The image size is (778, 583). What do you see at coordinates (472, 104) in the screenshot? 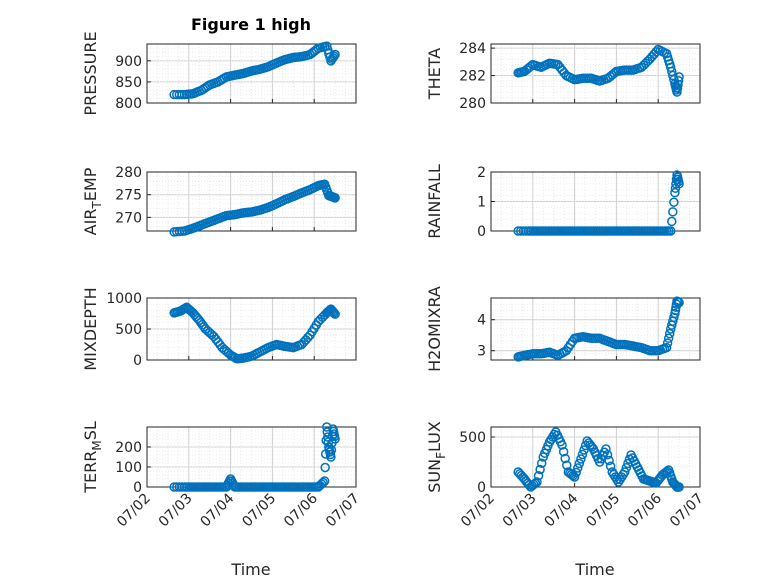
I see `y-tick-label: 280` at bounding box center [472, 104].